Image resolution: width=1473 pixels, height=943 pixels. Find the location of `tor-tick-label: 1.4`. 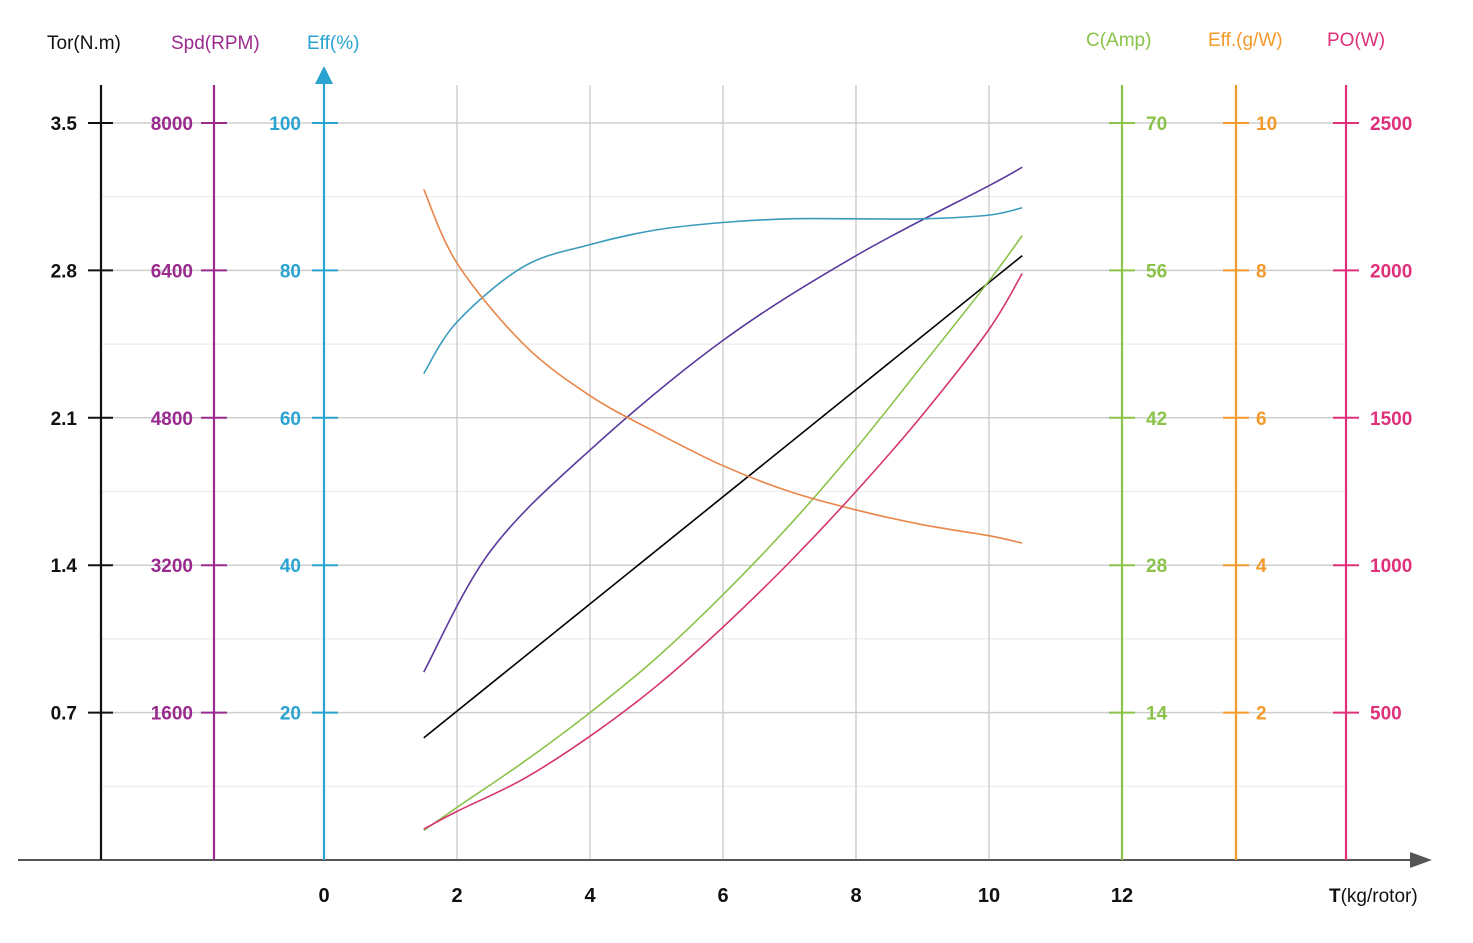

tor-tick-label: 1.4 is located at coordinates (64, 566).